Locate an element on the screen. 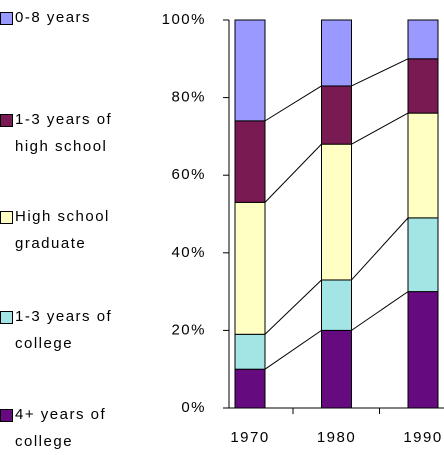 Image resolution: width=444 pixels, height=455 pixels. legend-label: 4+ years of college is located at coordinates (61, 428).